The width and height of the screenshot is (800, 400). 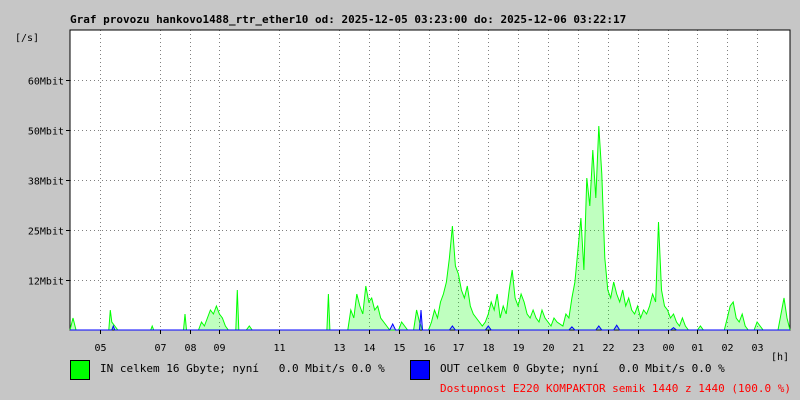 I want to click on x-tick-label: 23, so click(x=638, y=348).